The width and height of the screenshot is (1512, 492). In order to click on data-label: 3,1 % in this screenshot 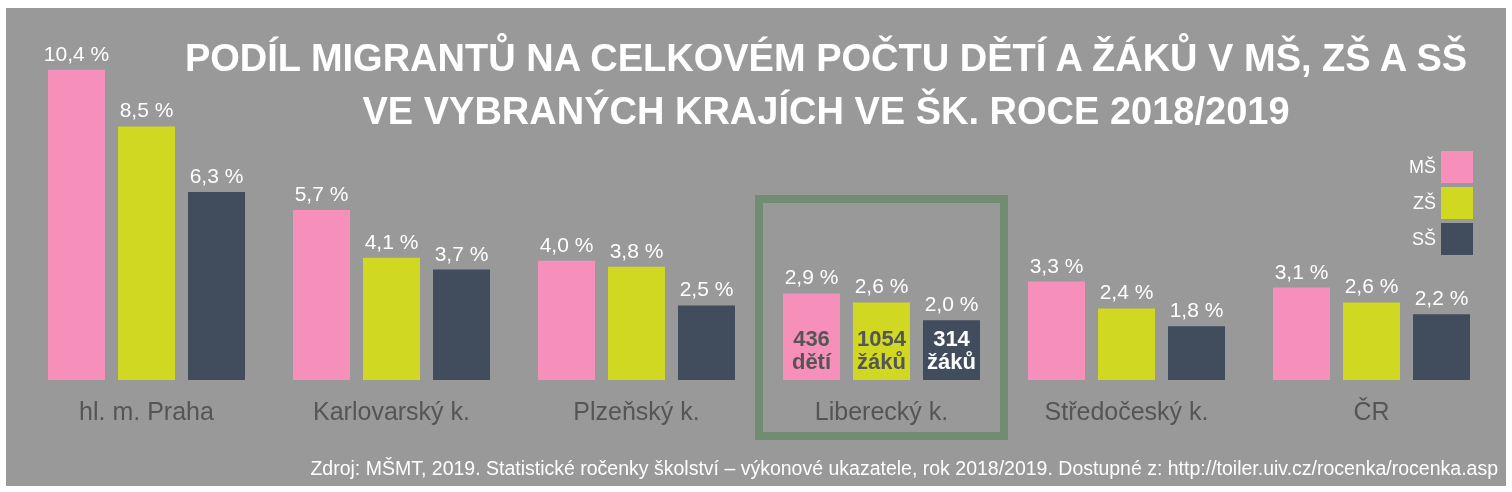, I will do `click(1301, 271)`.